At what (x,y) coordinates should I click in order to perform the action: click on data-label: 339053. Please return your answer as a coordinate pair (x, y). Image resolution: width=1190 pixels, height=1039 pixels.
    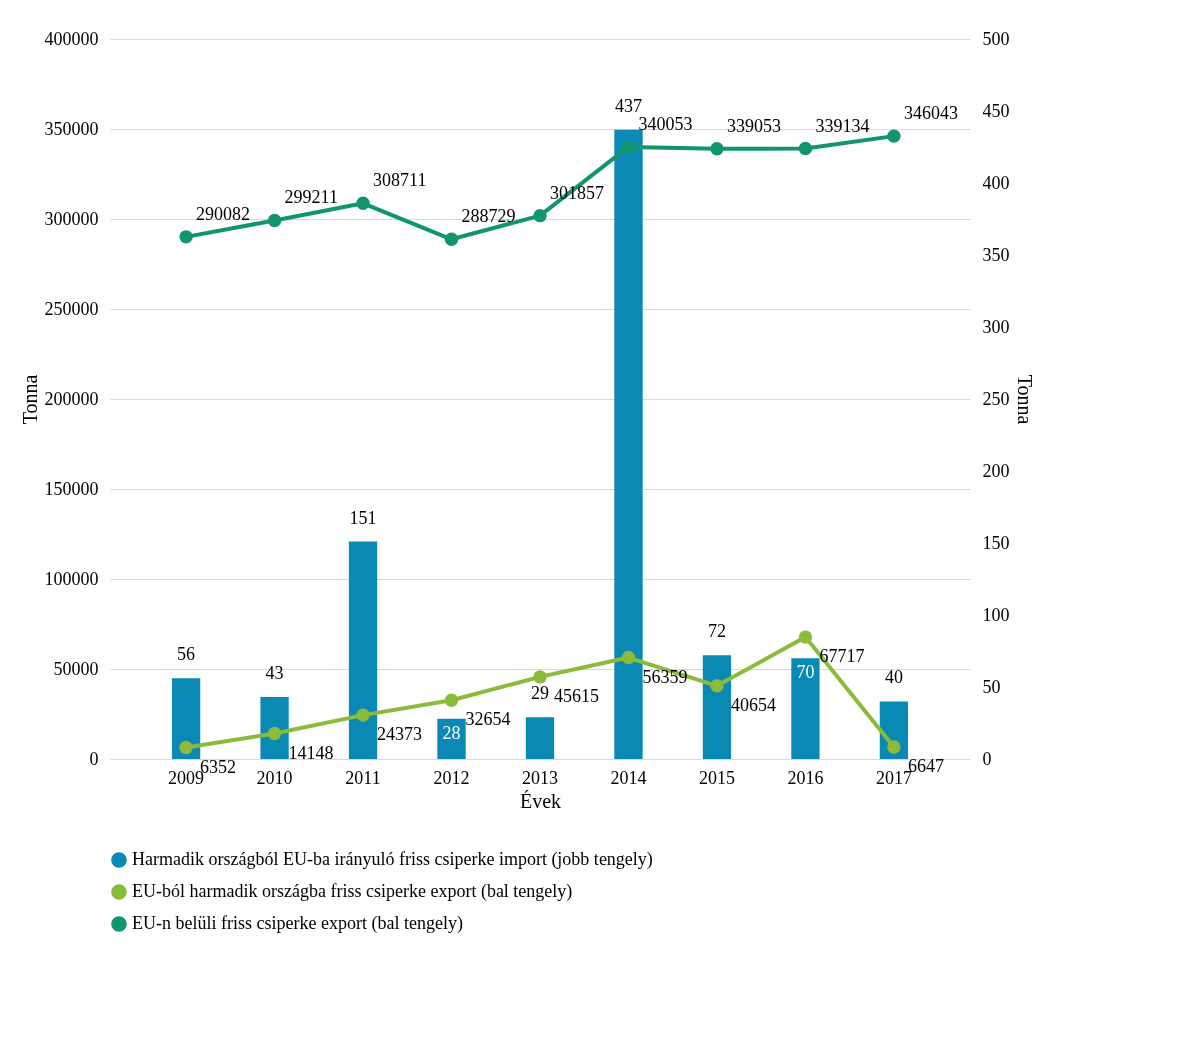
    Looking at the image, I should click on (753, 125).